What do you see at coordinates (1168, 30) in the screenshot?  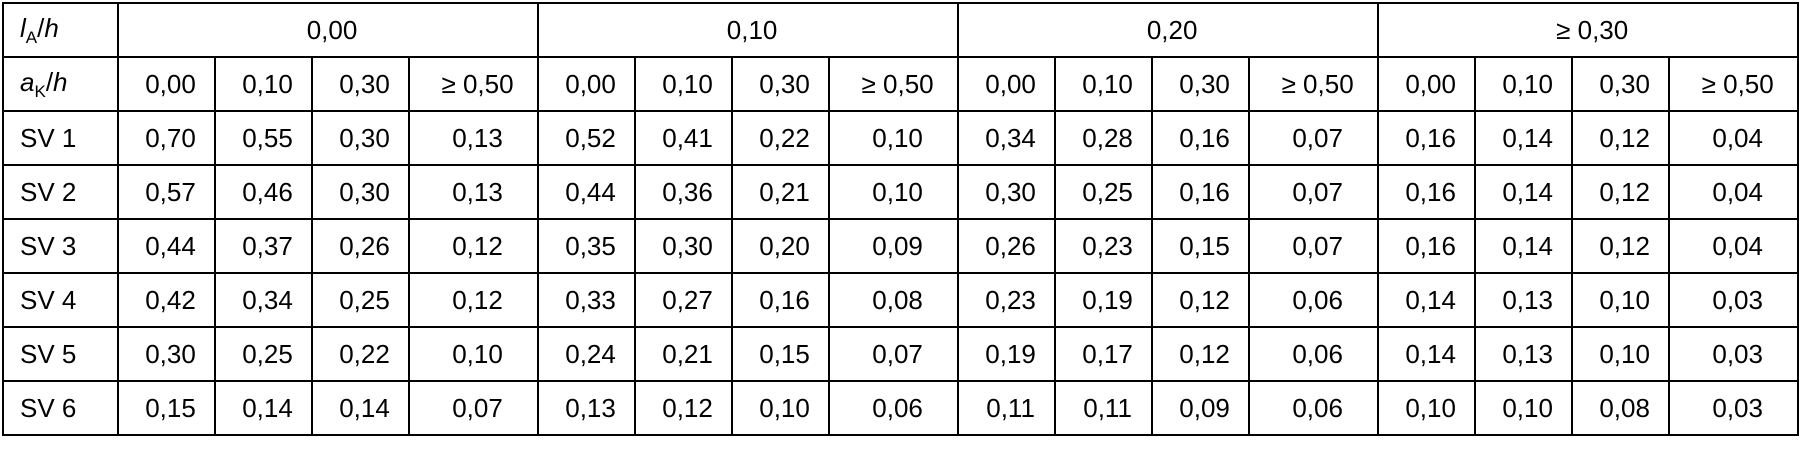 I see `group-header-2: 0,20` at bounding box center [1168, 30].